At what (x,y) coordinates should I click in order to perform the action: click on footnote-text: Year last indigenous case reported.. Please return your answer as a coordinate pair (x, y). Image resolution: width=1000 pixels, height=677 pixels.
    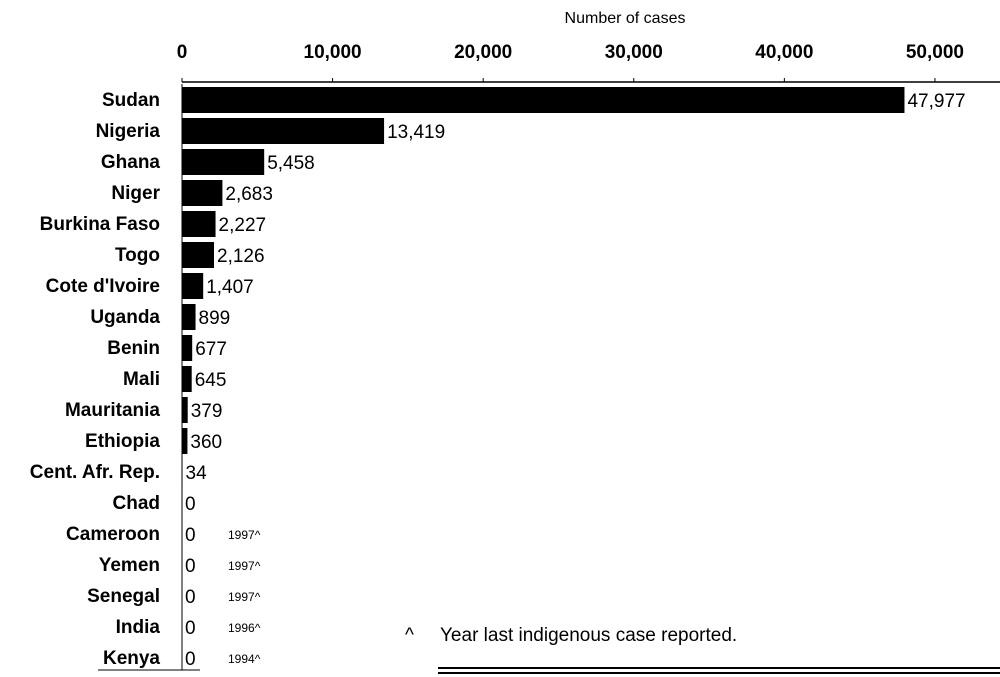
    Looking at the image, I should click on (588, 635).